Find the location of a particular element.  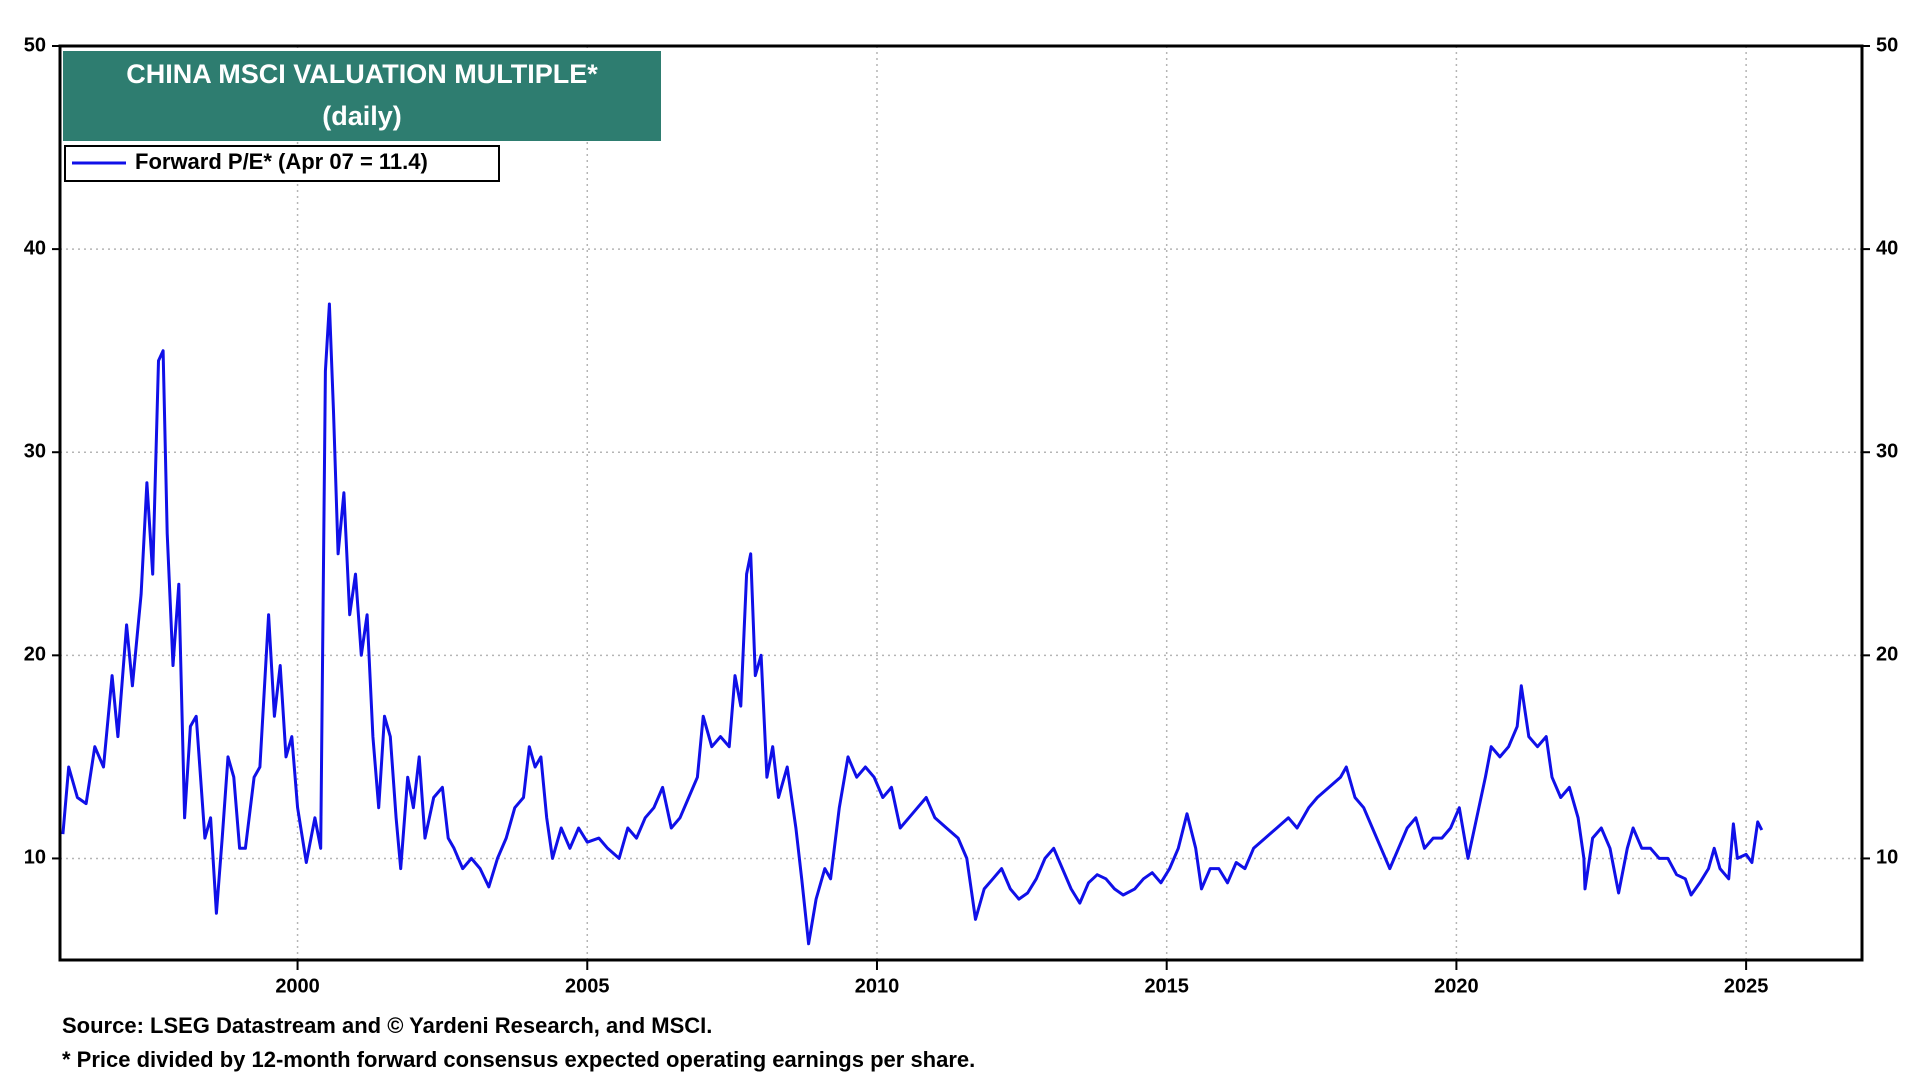

x-tick-label: 2020 is located at coordinates (1456, 986).